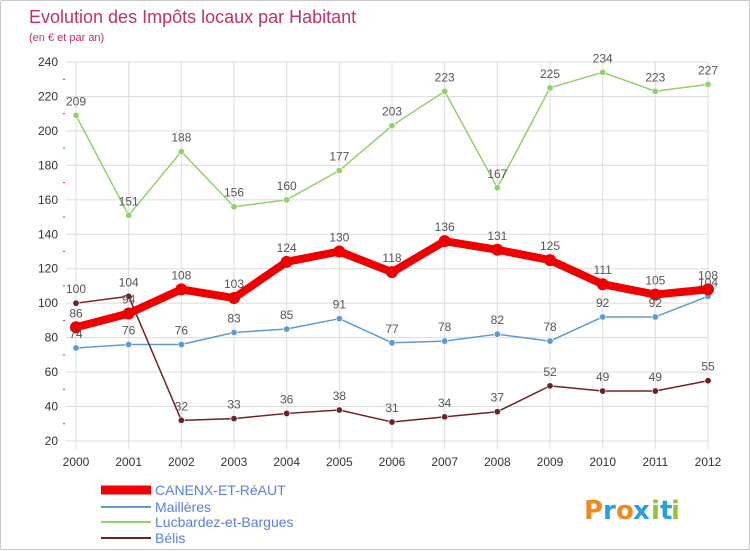  What do you see at coordinates (550, 372) in the screenshot?
I see `data-label: 52` at bounding box center [550, 372].